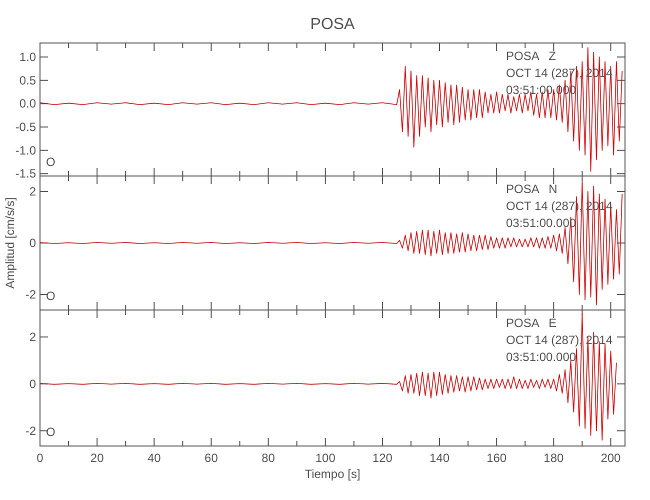 The image size is (650, 500). What do you see at coordinates (531, 56) in the screenshot?
I see `annotation: POSA Z` at bounding box center [531, 56].